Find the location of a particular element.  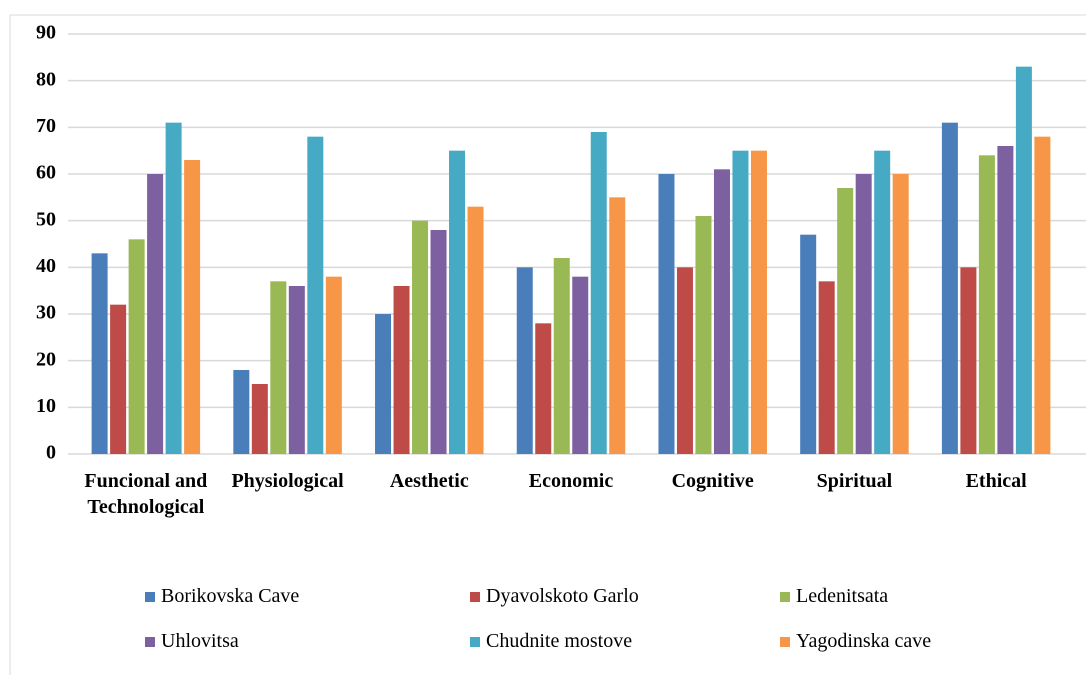

legend-item: Borikovska Cave is located at coordinates (222, 596).